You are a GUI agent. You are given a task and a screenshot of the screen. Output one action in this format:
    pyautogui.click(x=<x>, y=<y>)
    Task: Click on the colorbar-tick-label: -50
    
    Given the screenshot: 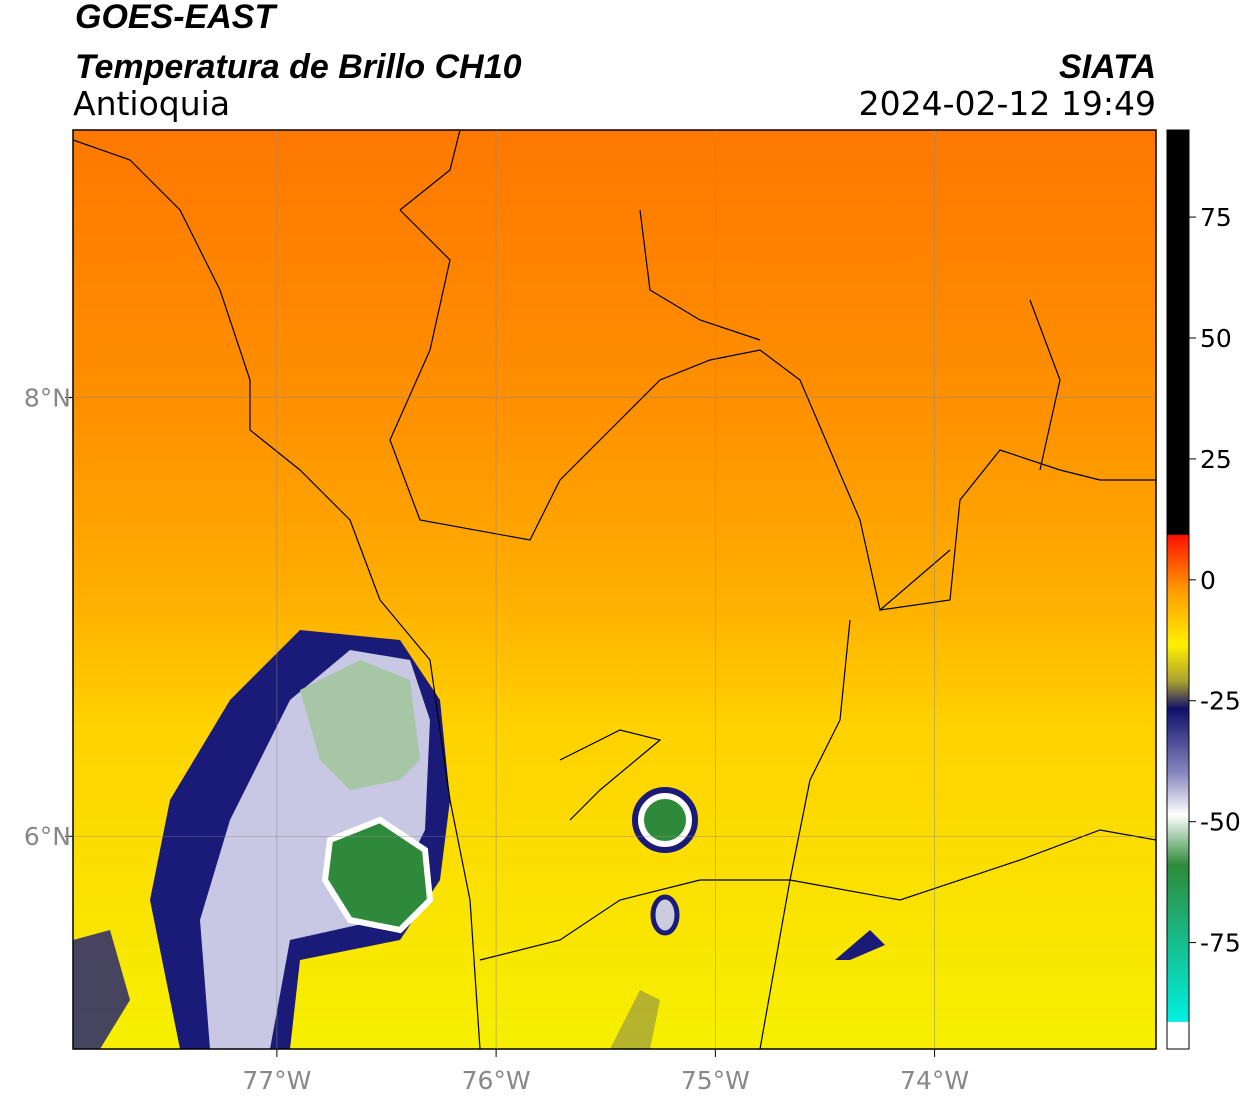 What is the action you would take?
    pyautogui.click(x=1220, y=822)
    